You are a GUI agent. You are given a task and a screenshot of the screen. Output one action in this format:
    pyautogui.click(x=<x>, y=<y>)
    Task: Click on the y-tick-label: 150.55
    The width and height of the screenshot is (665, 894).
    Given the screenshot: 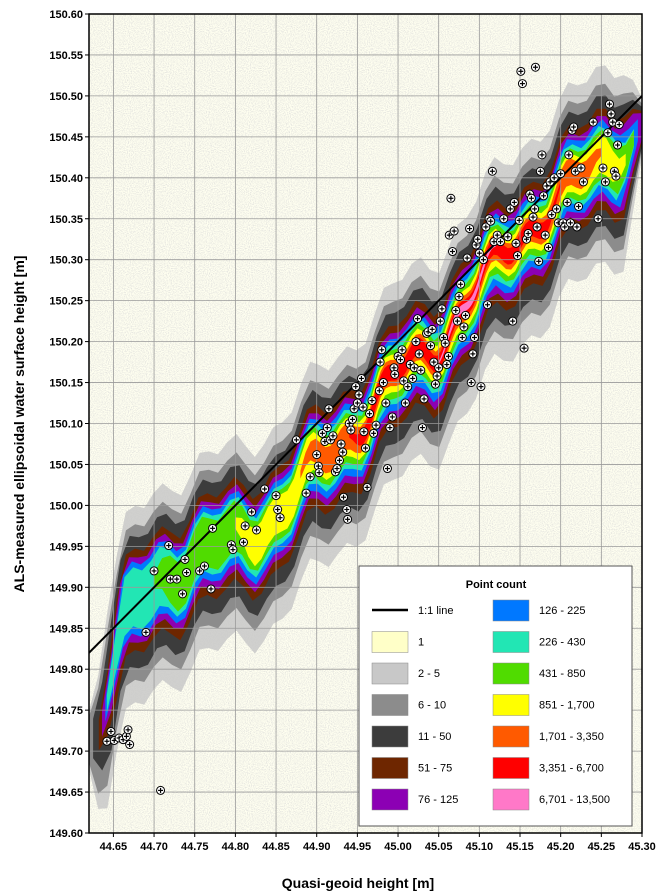 What is the action you would take?
    pyautogui.click(x=66, y=56)
    